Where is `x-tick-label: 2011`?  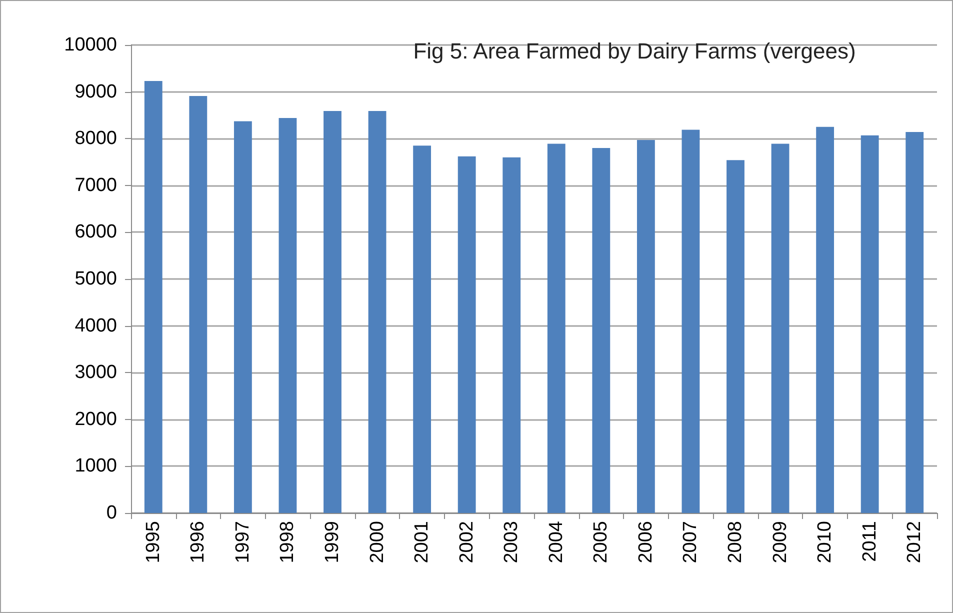 x-tick-label: 2011 is located at coordinates (869, 541).